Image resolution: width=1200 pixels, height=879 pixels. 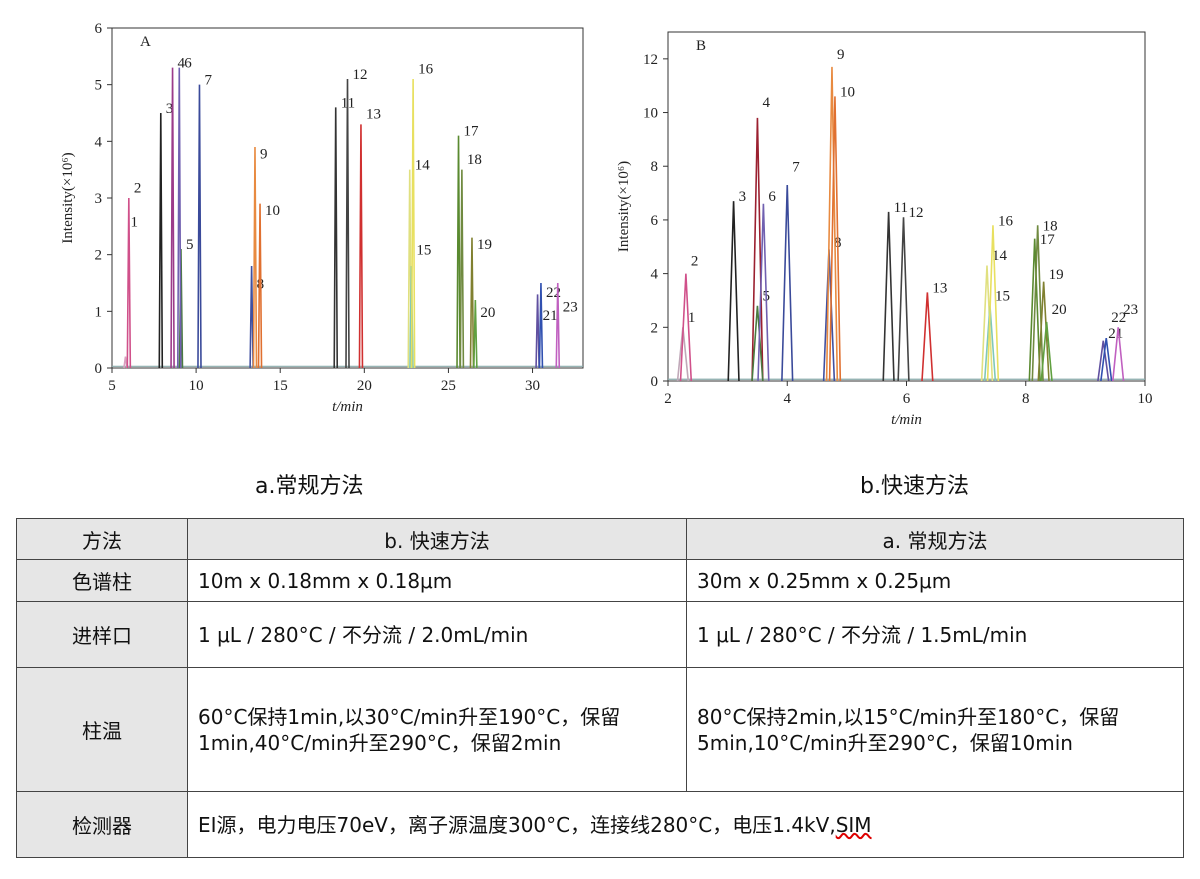 I want to click on y-tick-label: 8, so click(x=655, y=167).